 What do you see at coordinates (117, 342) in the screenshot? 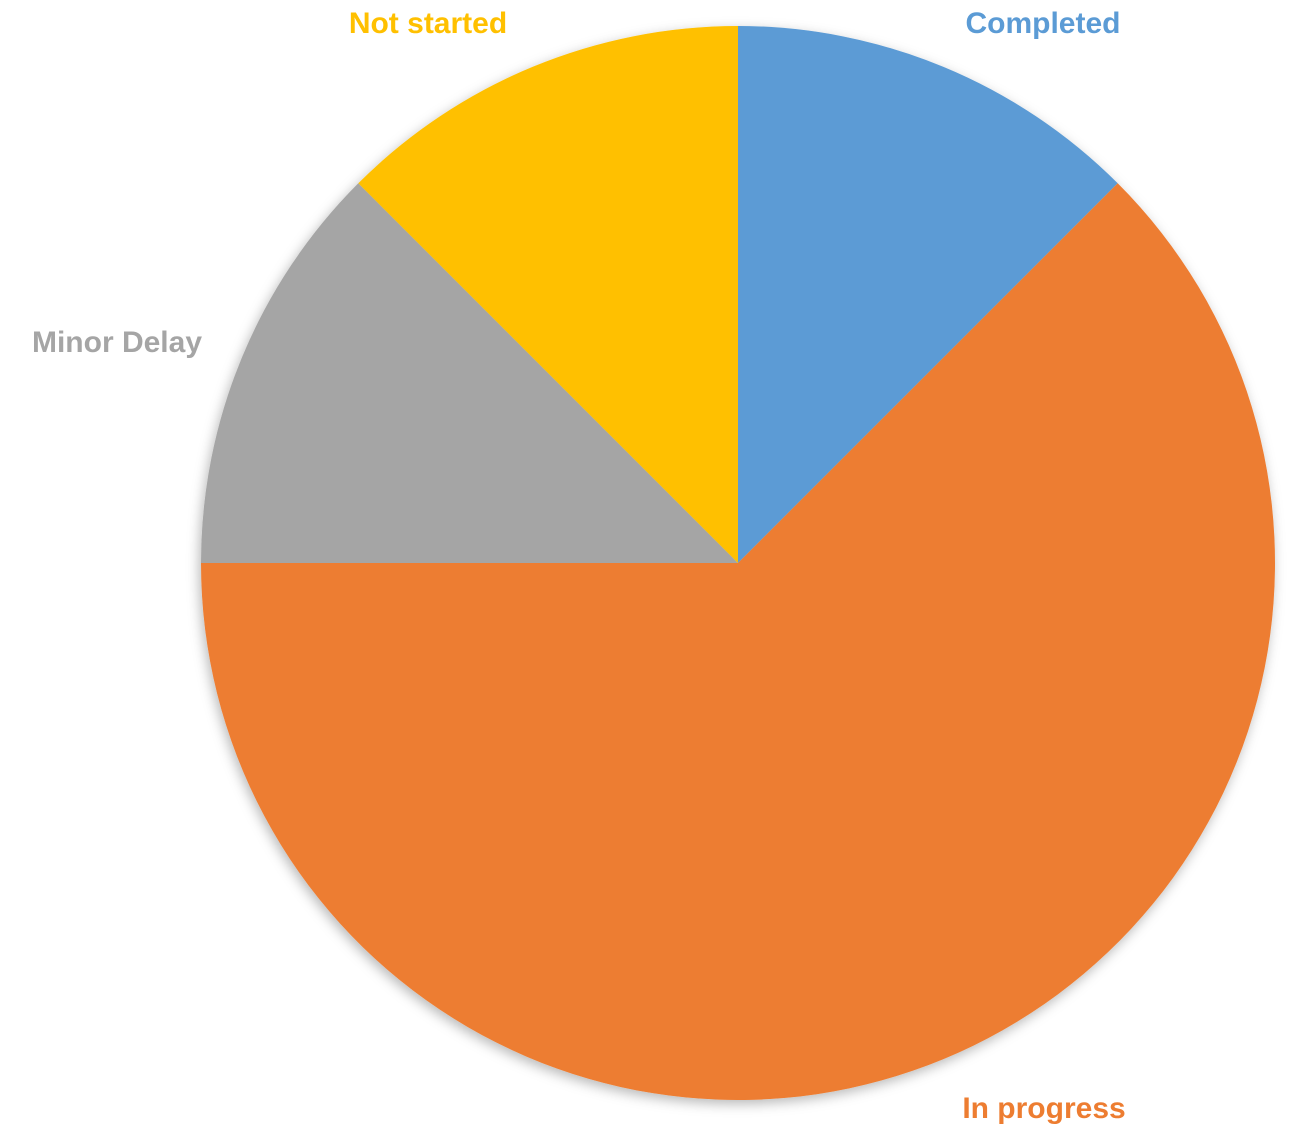
I see `pie-label-minor-delay: Minor Delay` at bounding box center [117, 342].